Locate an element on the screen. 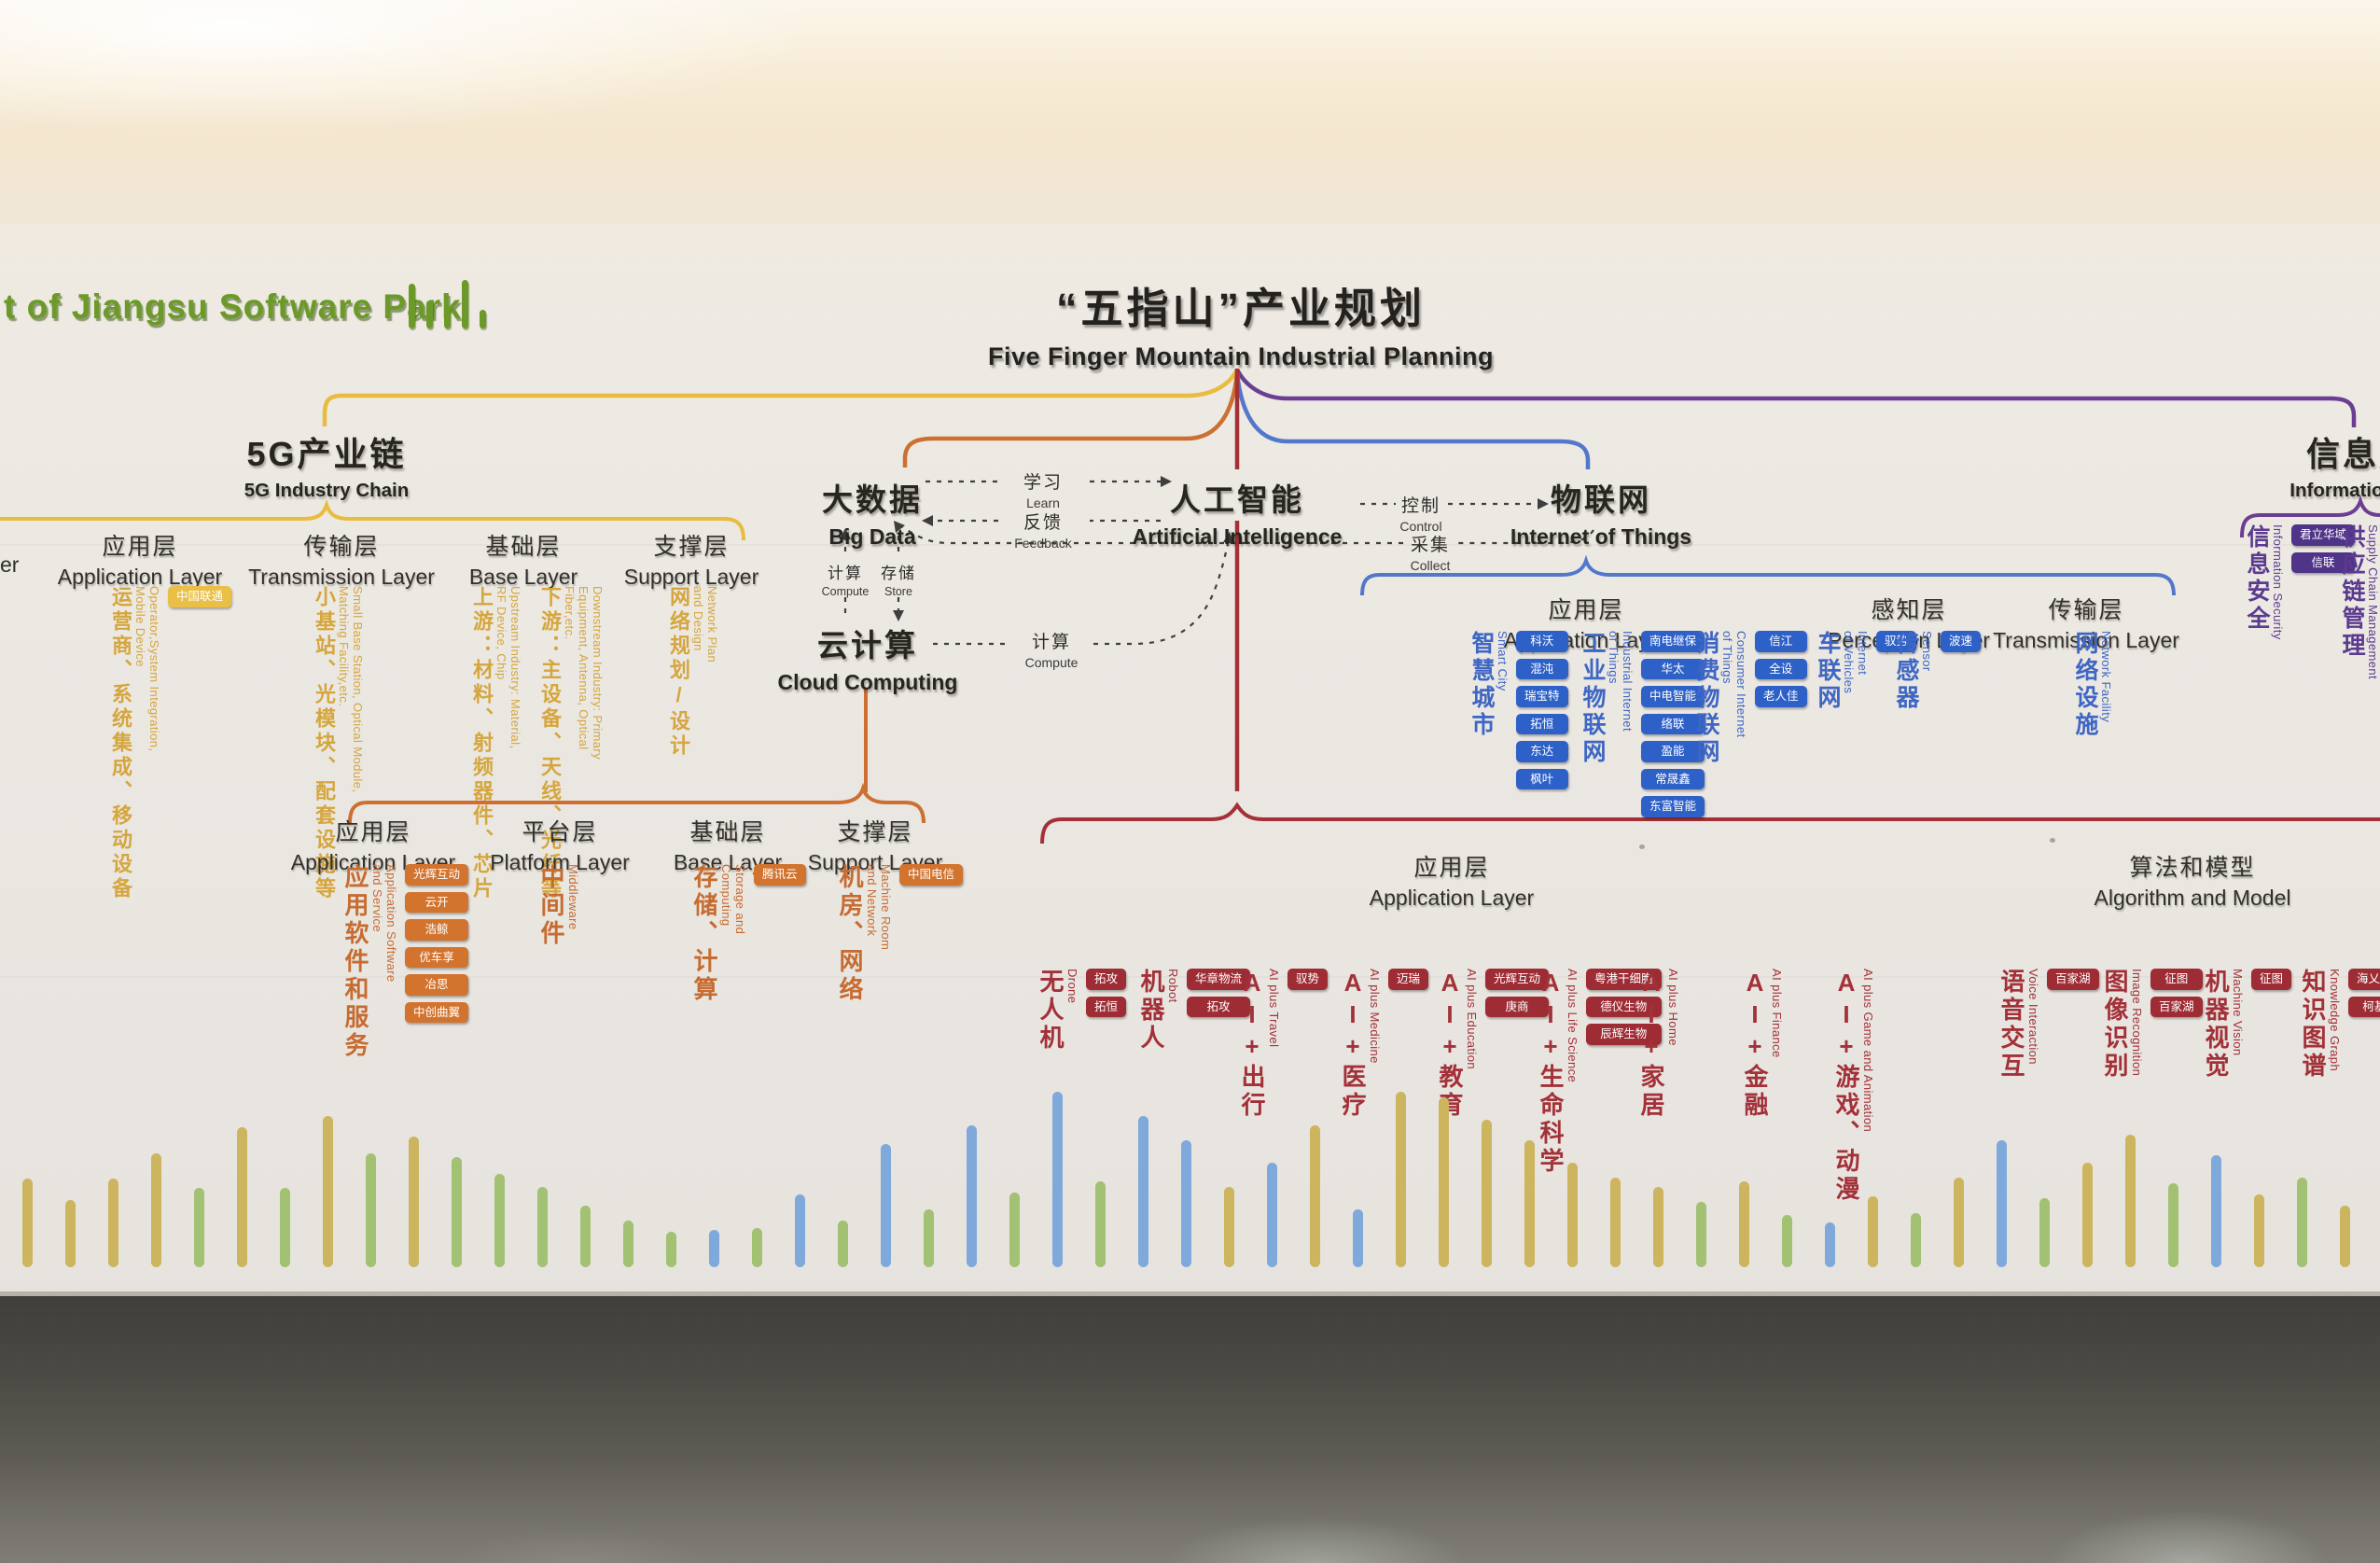 Image resolution: width=2380 pixels, height=1563 pixels. company-badge: 盈能 is located at coordinates (1673, 752).